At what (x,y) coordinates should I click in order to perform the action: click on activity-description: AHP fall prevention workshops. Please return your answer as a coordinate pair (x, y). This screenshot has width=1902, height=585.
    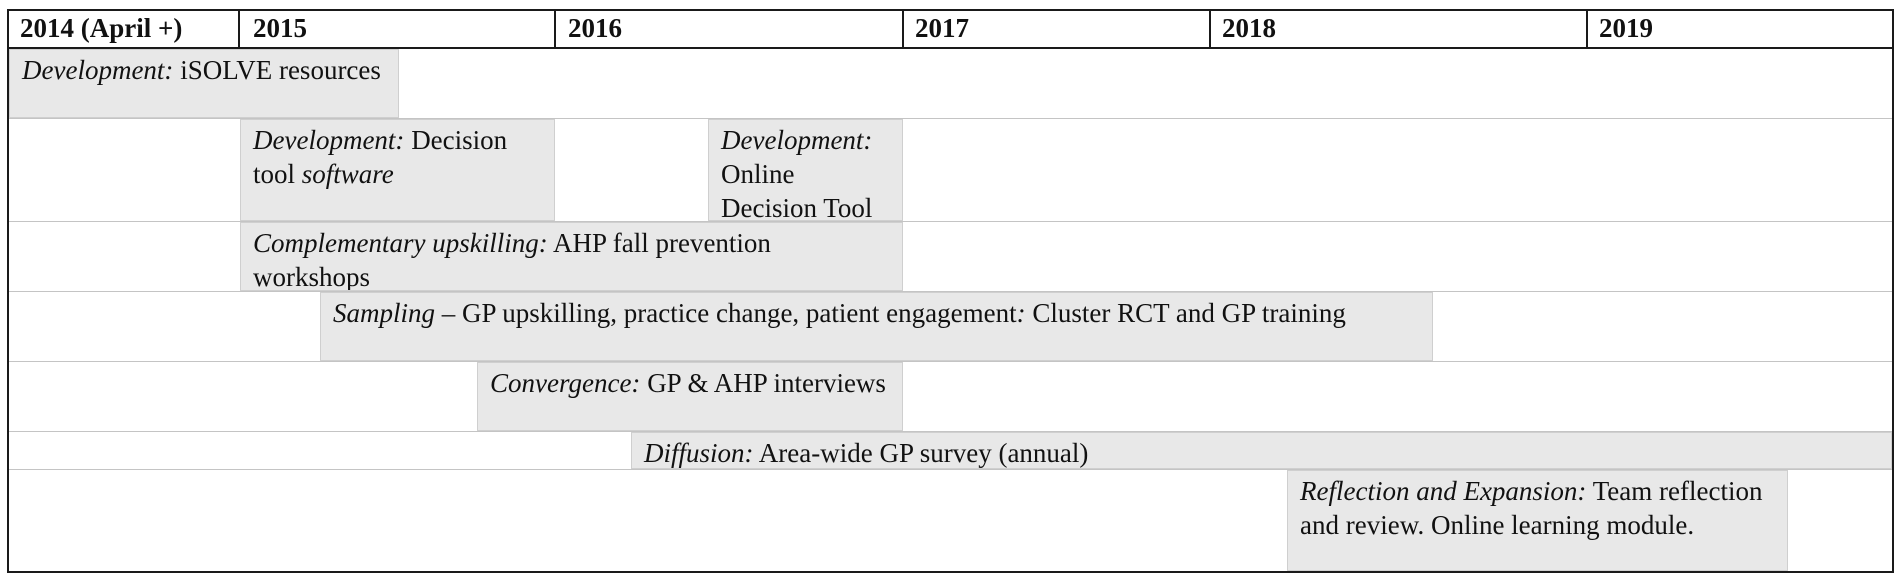
    Looking at the image, I should click on (512, 259).